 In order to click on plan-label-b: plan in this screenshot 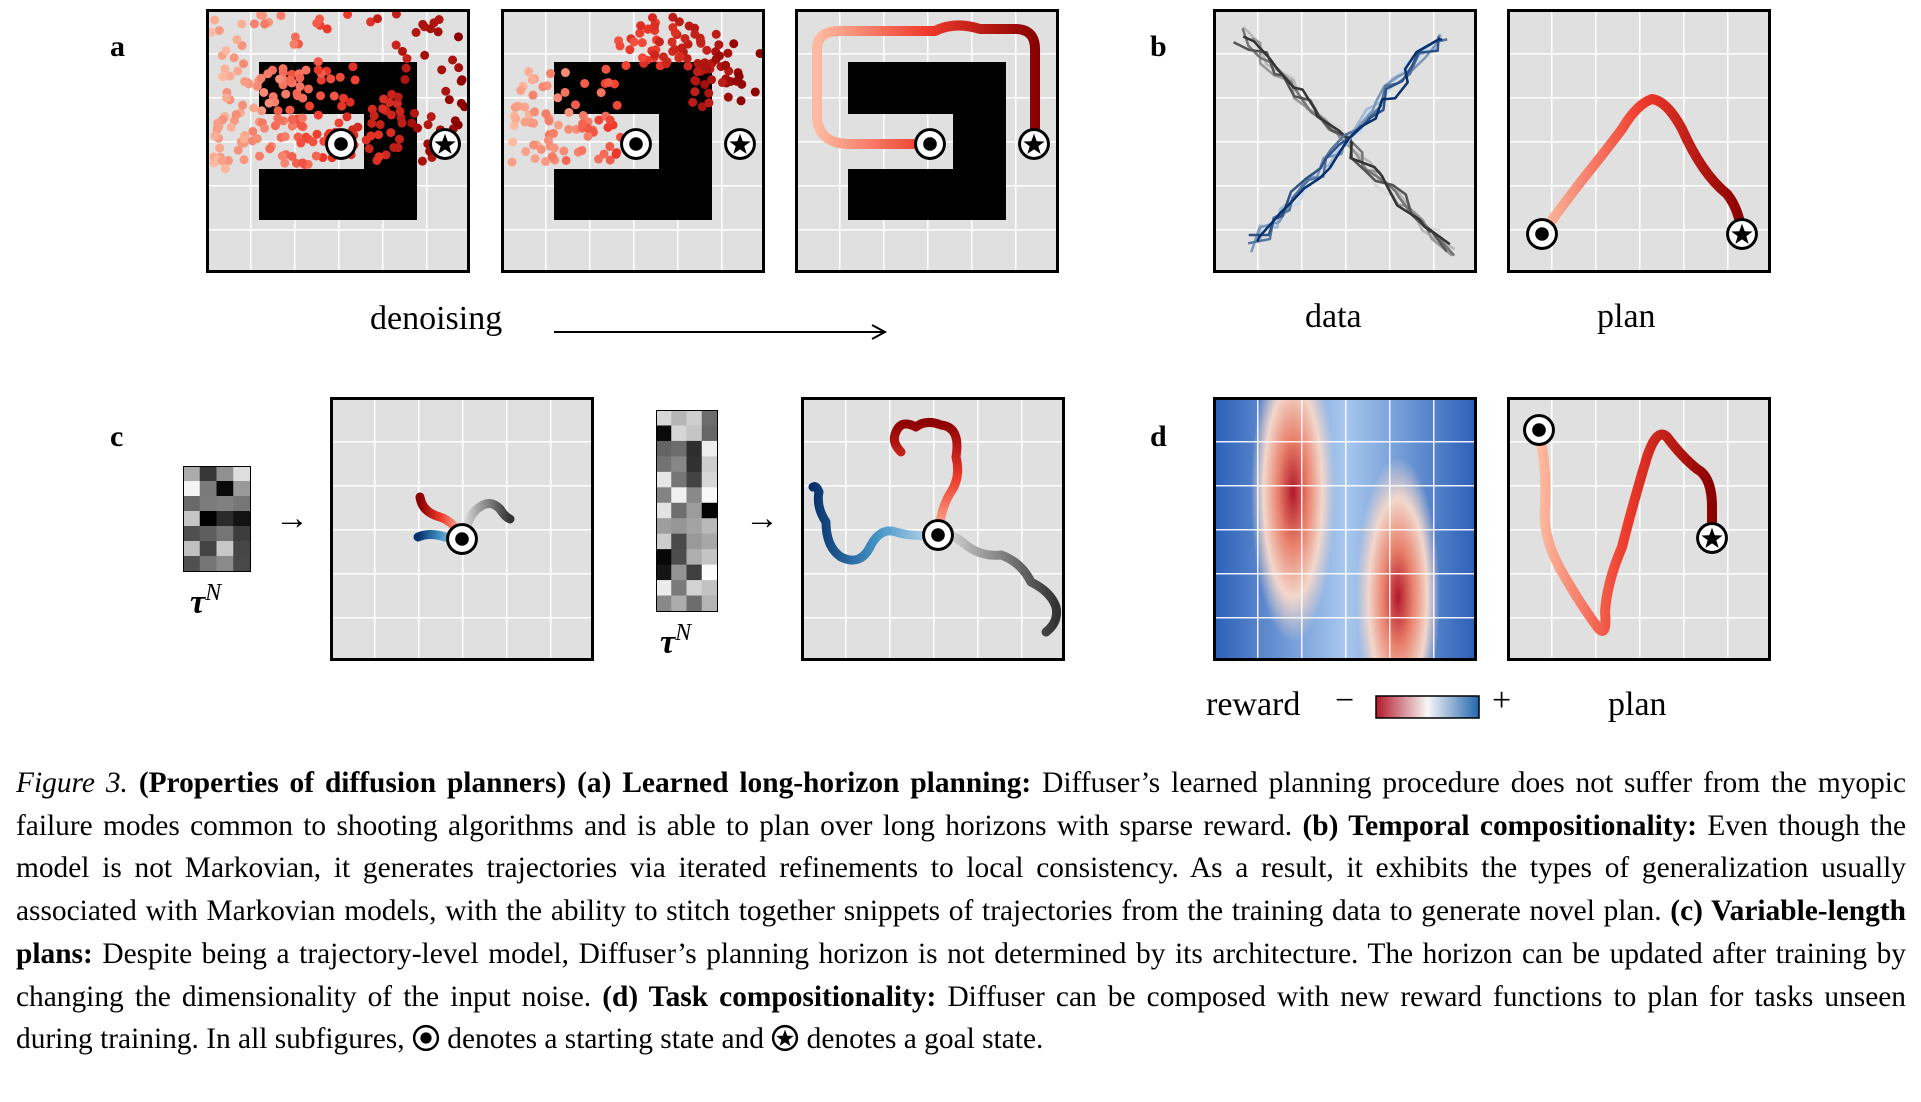, I will do `click(1626, 316)`.